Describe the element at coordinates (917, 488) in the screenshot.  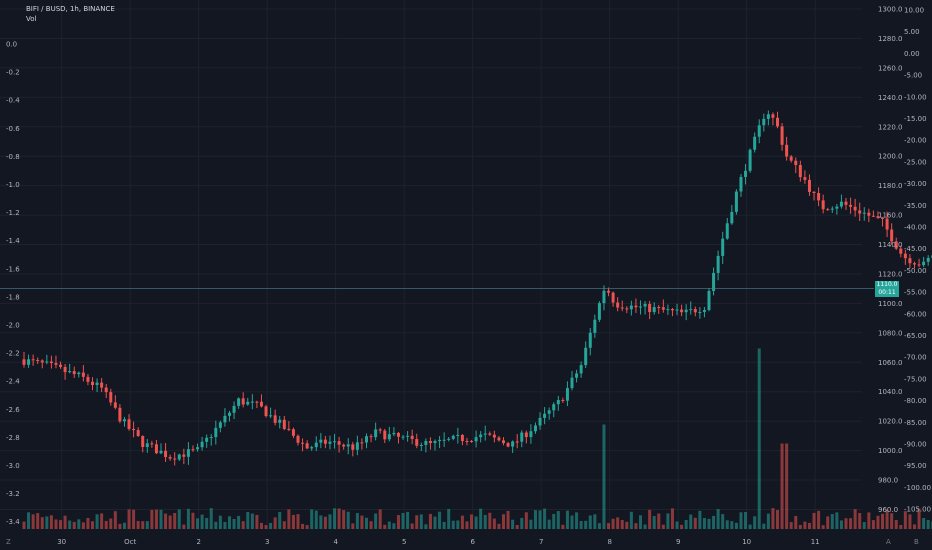
I see `percent-axis-label: -100.00` at that location.